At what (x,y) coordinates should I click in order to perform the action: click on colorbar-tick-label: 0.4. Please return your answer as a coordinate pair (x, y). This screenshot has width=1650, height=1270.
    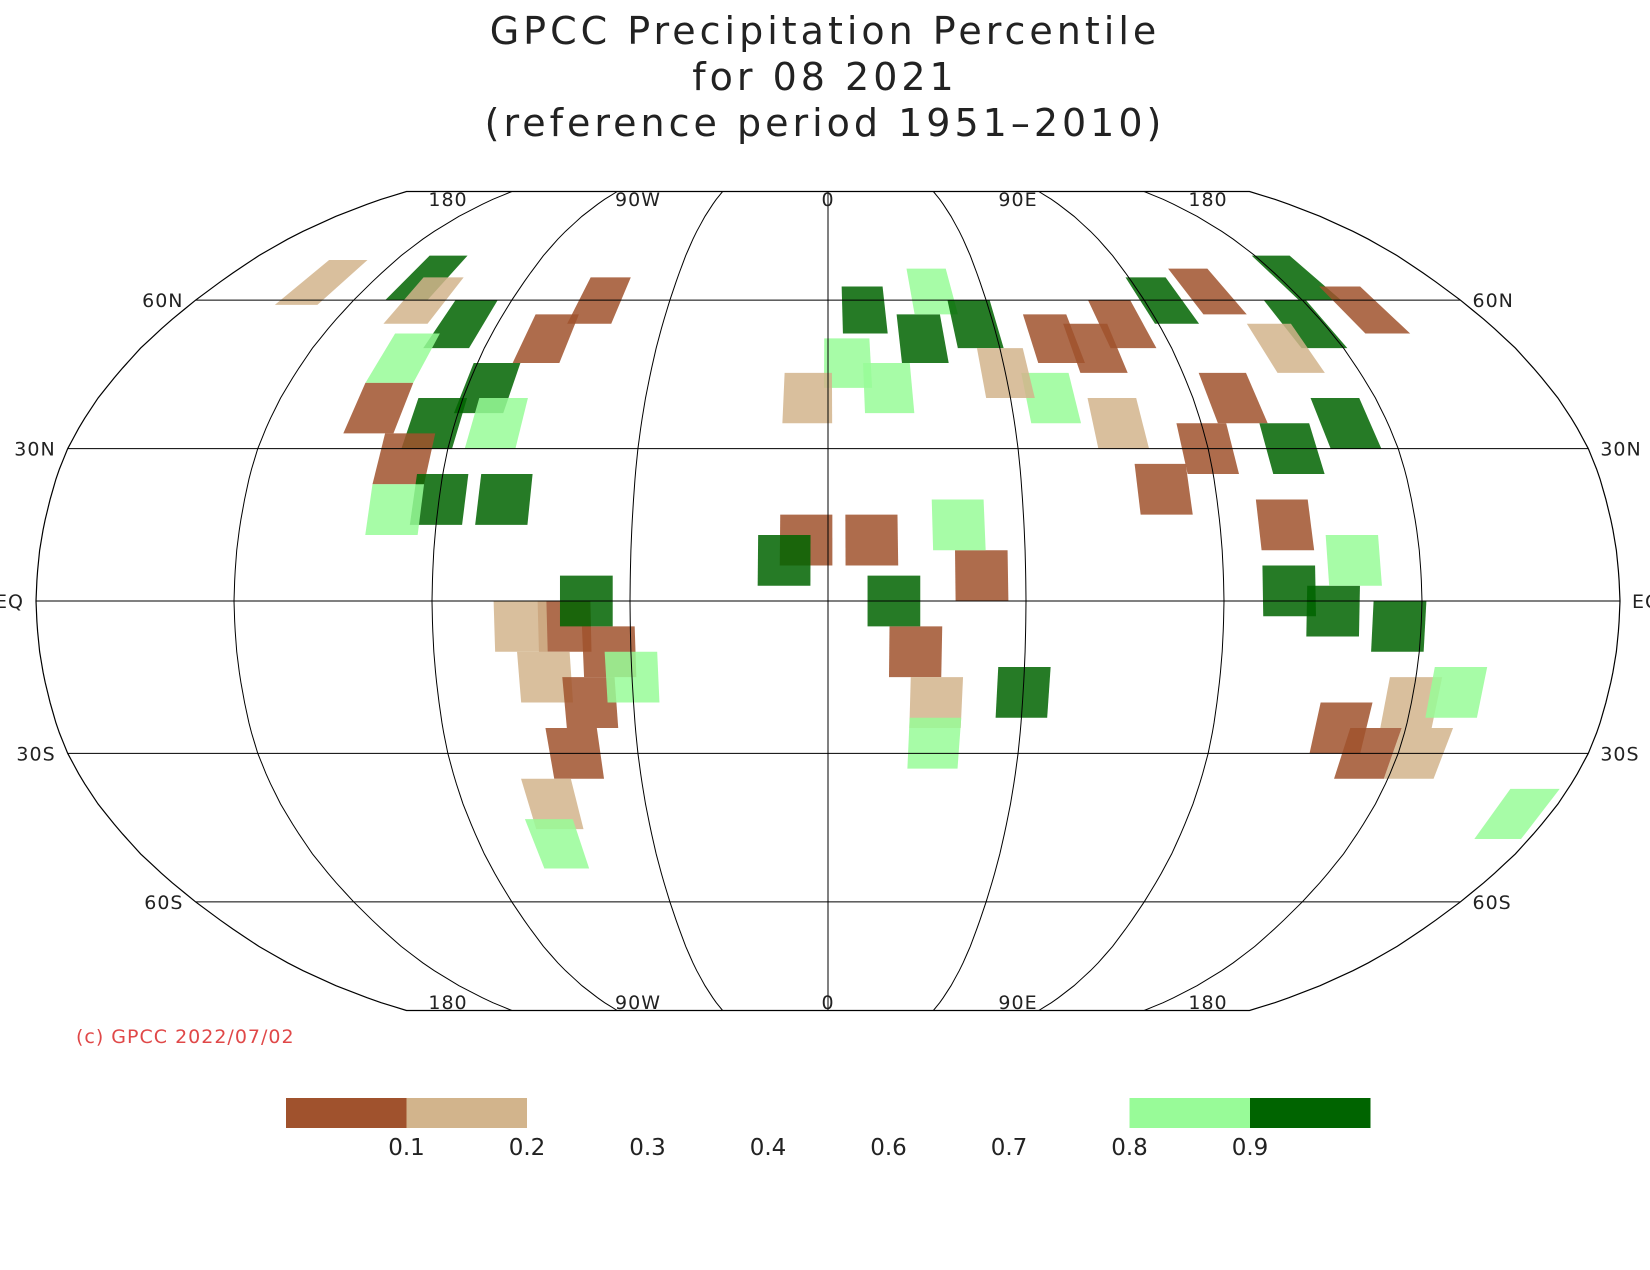
    Looking at the image, I should click on (768, 1148).